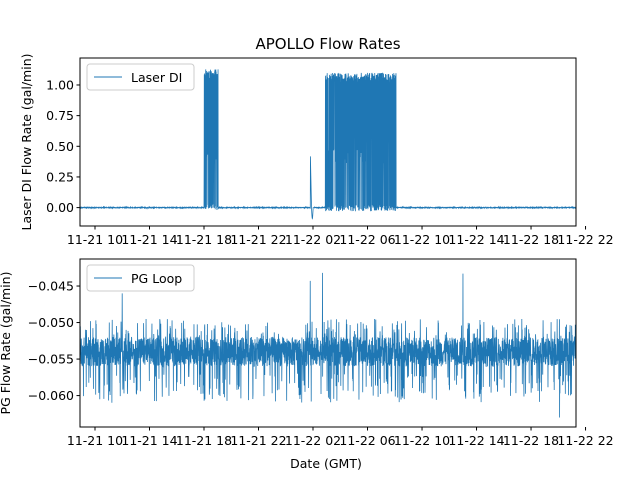 The width and height of the screenshot is (640, 480). What do you see at coordinates (326, 463) in the screenshot?
I see `x-axis-label: Date (GMT)` at bounding box center [326, 463].